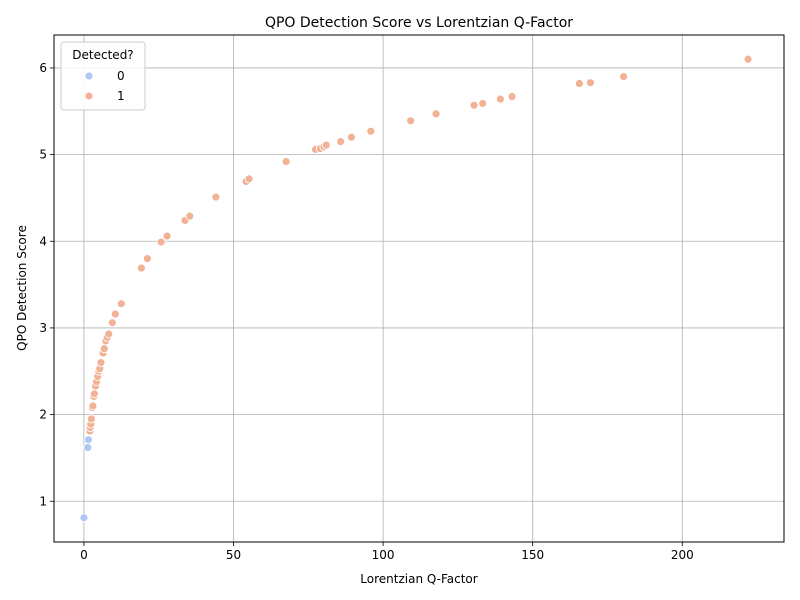 The height and width of the screenshot is (600, 800). I want to click on x-axis-ticks: 0 50 100 150 200, so click(387, 552).